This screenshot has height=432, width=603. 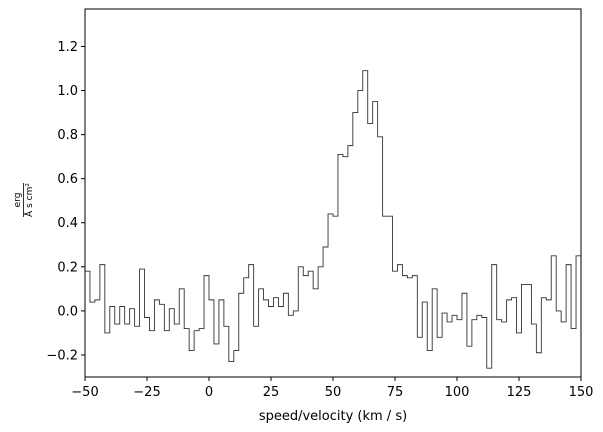 What do you see at coordinates (67, 223) in the screenshot?
I see `y-tick-label: 0.4` at bounding box center [67, 223].